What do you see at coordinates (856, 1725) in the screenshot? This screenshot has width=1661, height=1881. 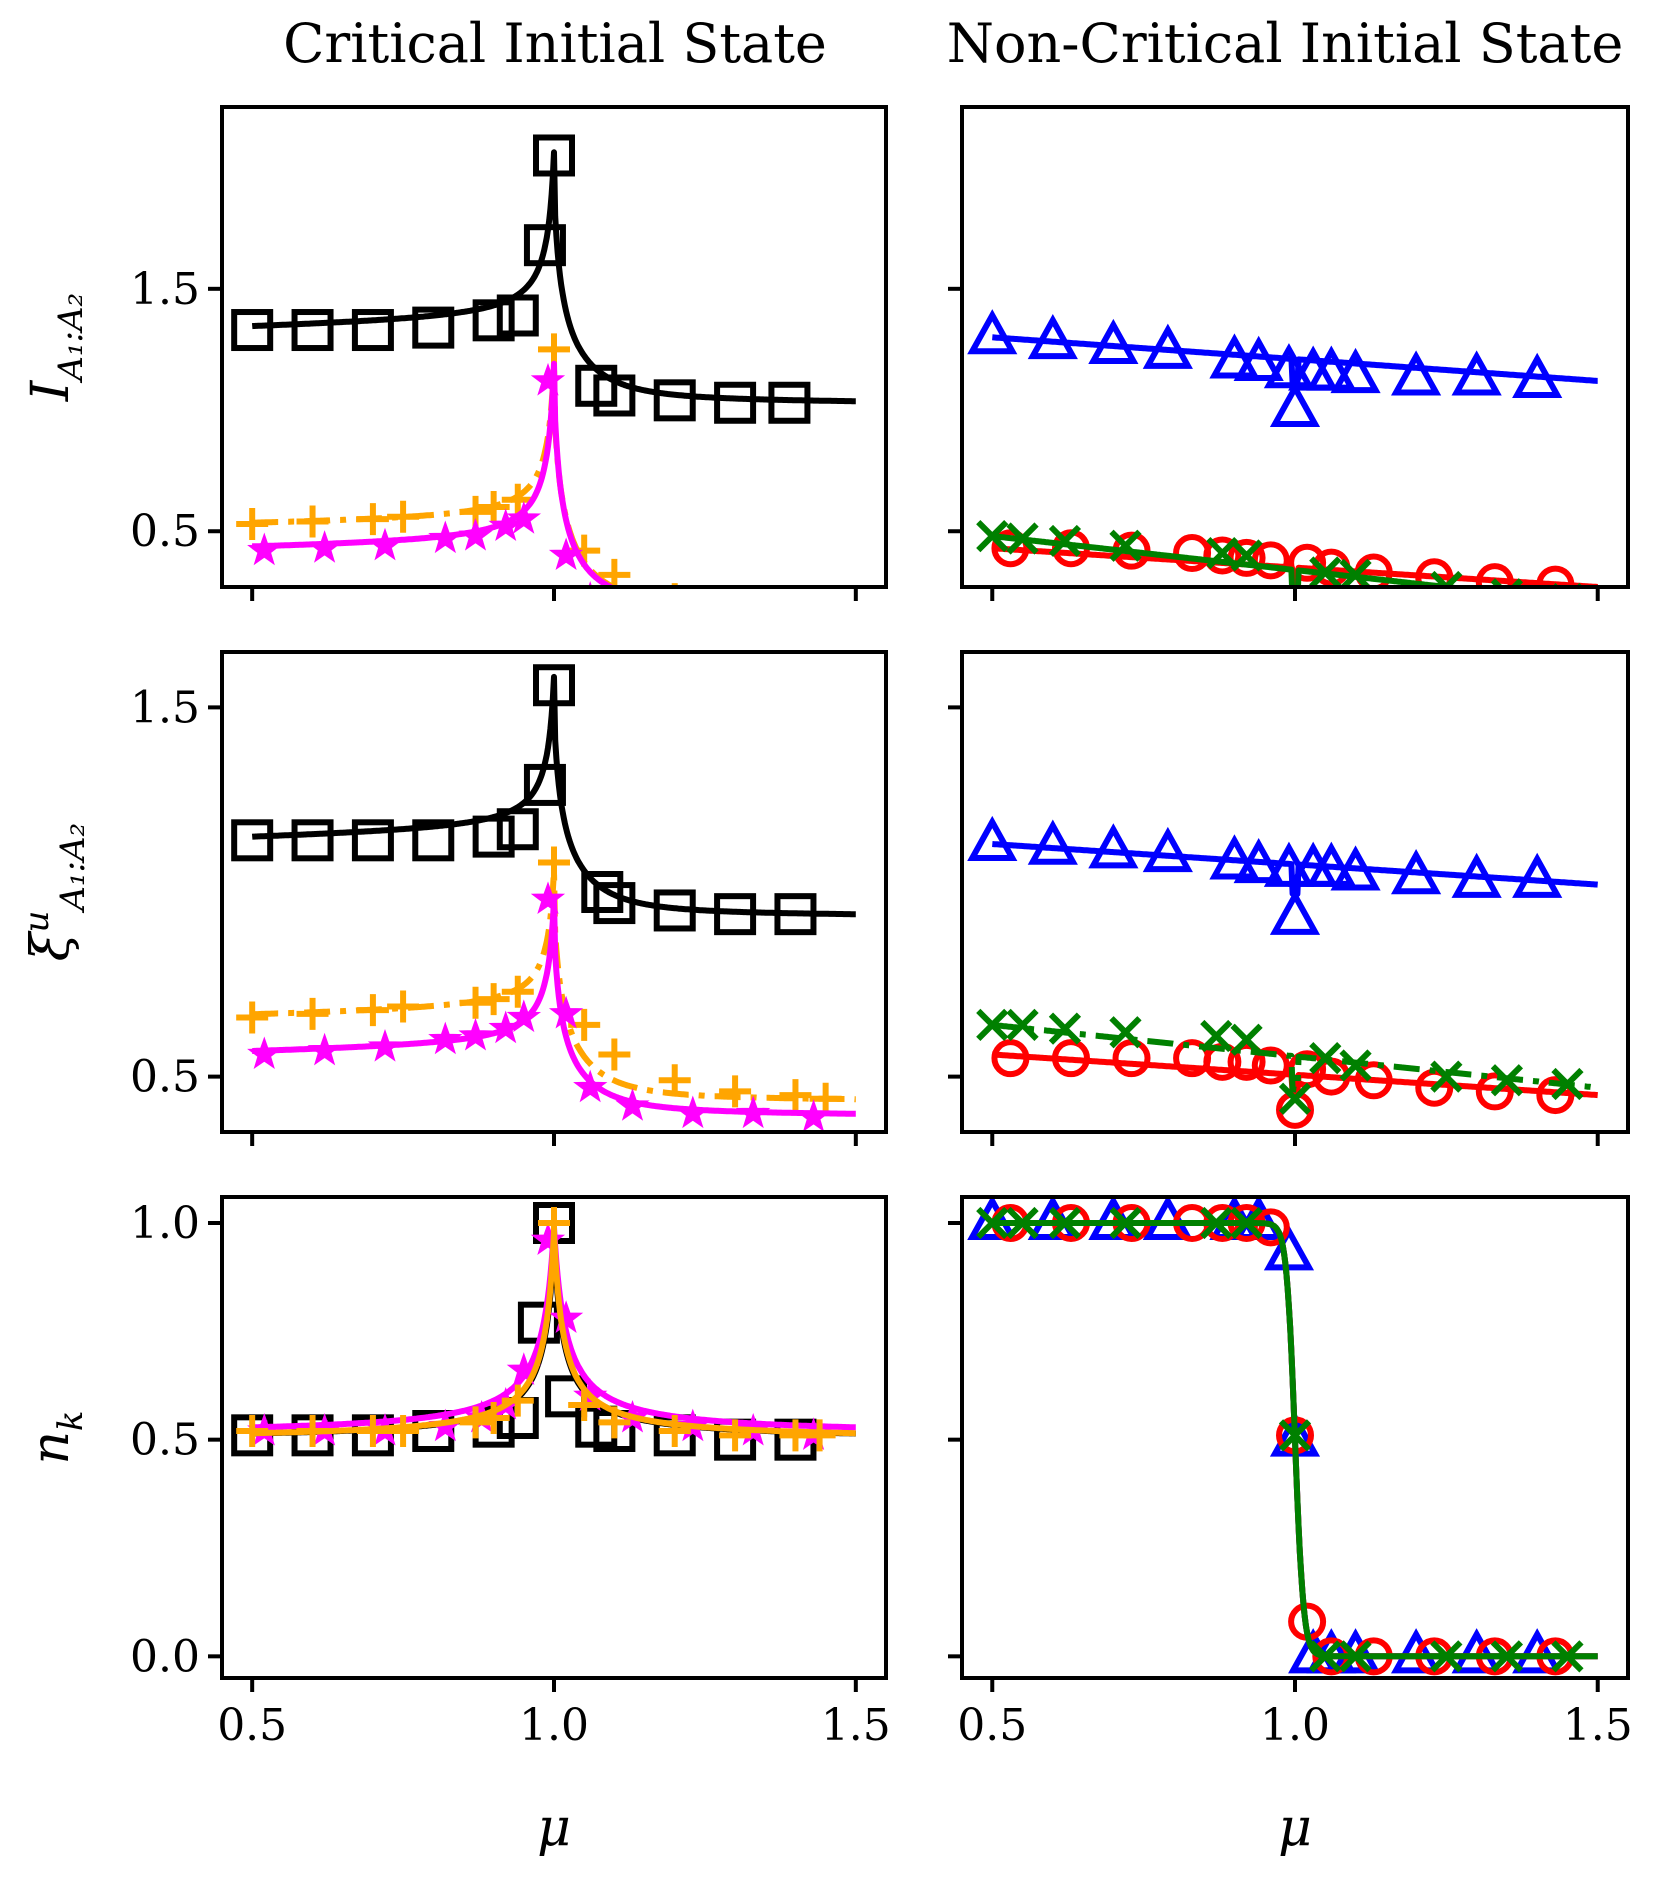 I see `x-tick-label: 1.5` at bounding box center [856, 1725].